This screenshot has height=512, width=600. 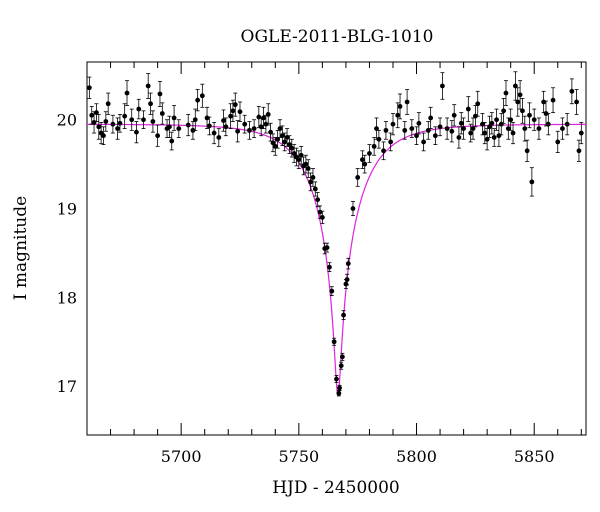 I want to click on x-tick-label: 5750, so click(x=298, y=456).